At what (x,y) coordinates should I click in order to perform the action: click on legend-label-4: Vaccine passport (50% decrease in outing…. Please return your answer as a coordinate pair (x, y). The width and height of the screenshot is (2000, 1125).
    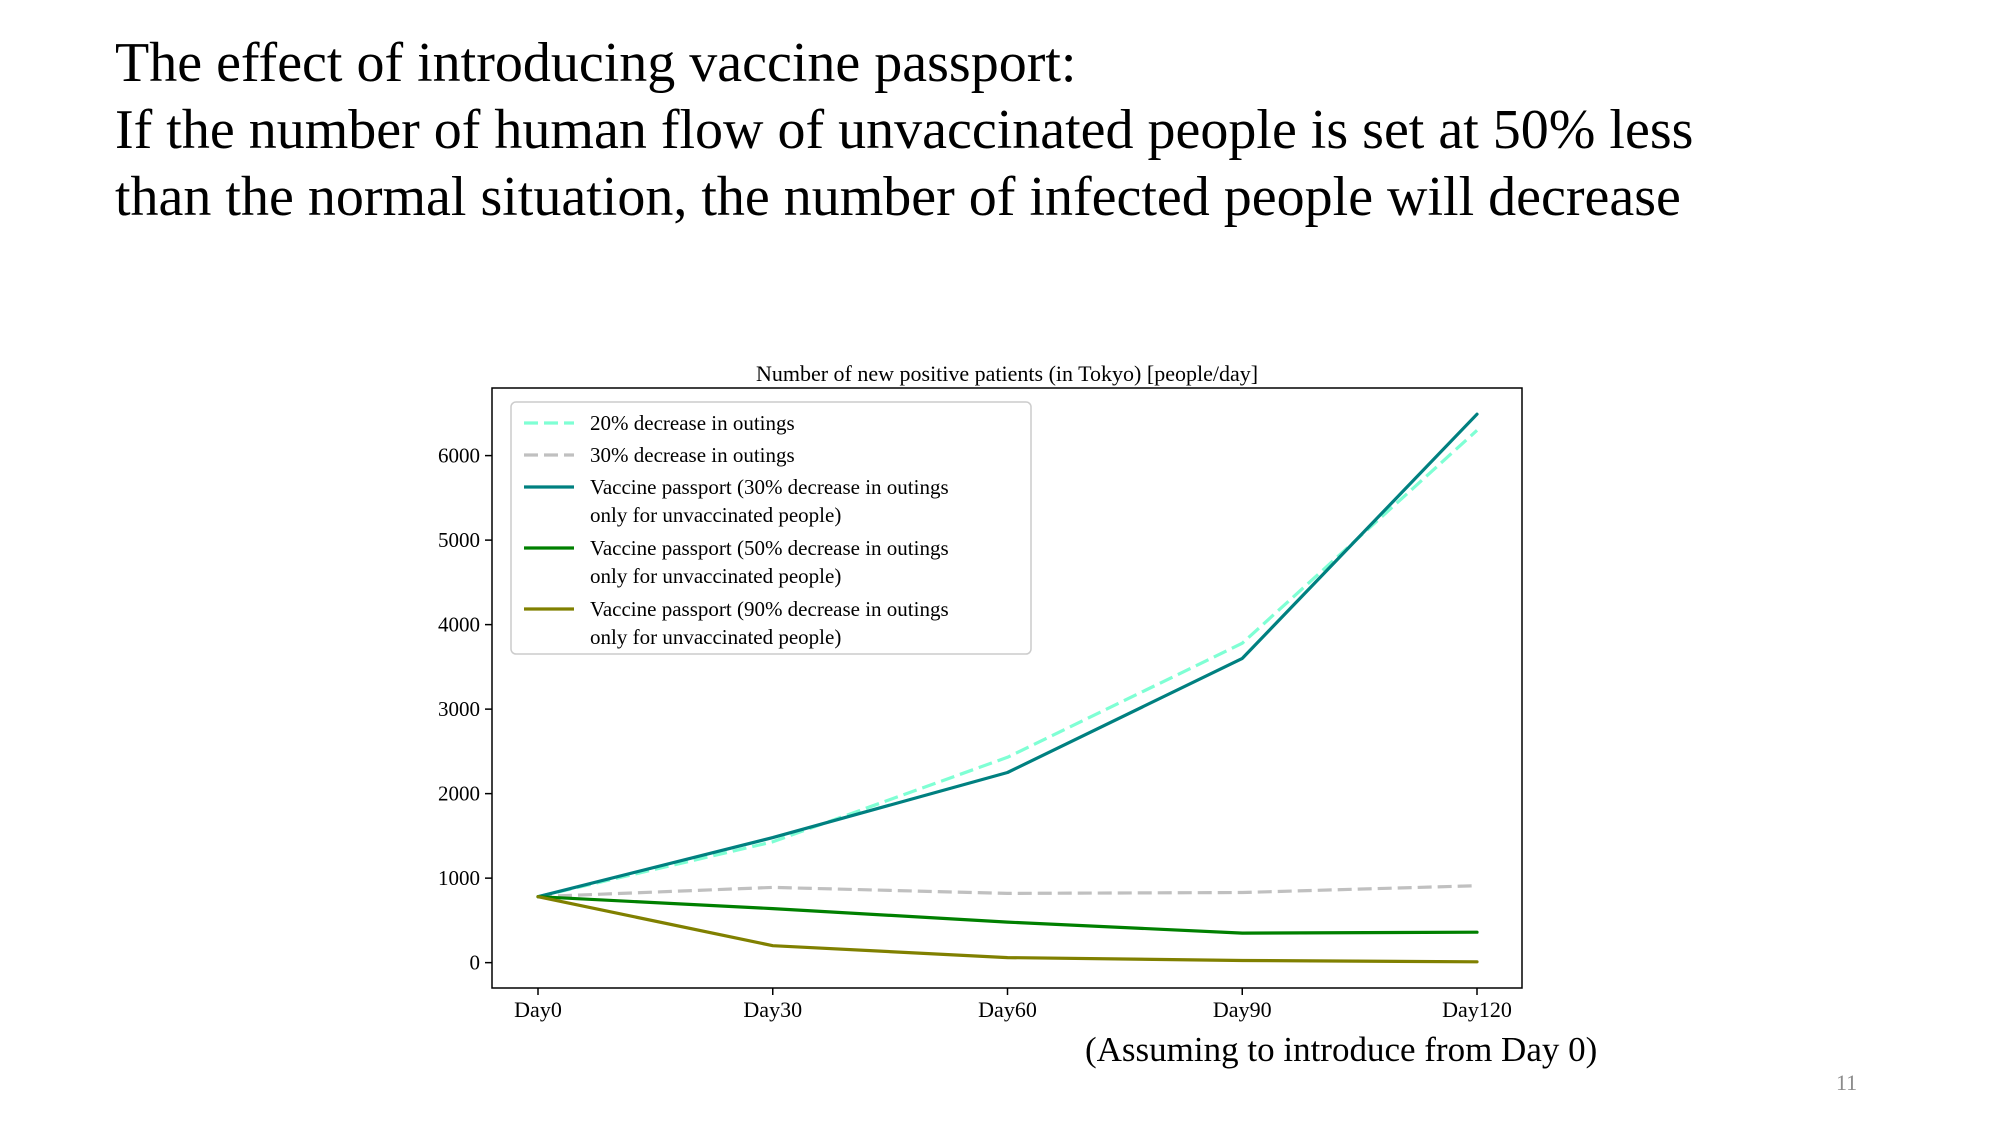
    Looking at the image, I should click on (769, 548).